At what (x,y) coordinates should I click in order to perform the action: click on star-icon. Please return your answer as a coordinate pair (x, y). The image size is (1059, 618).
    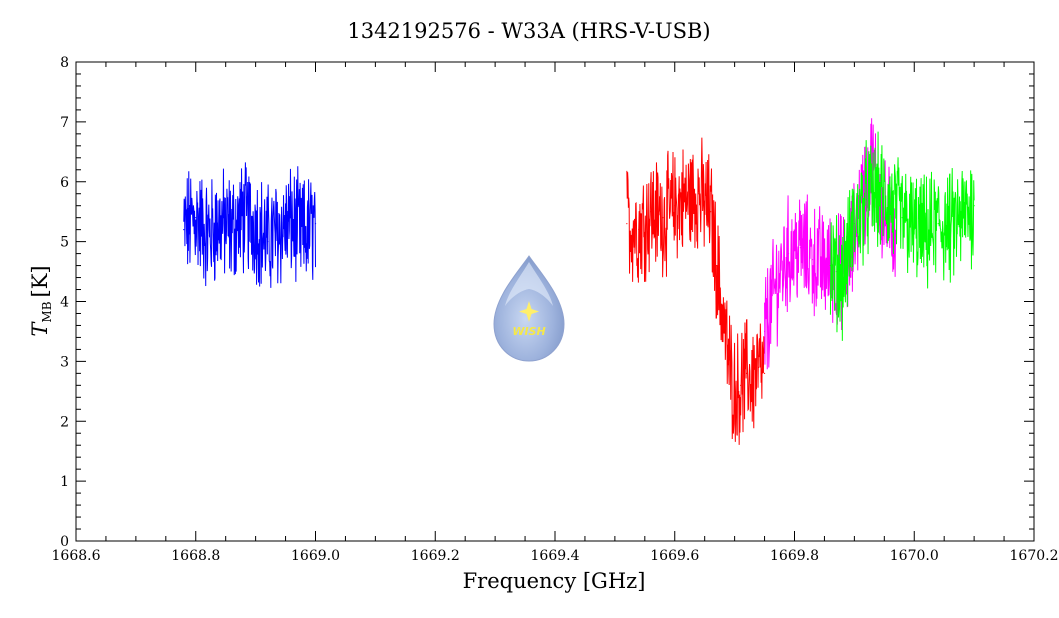
    Looking at the image, I should click on (529, 311).